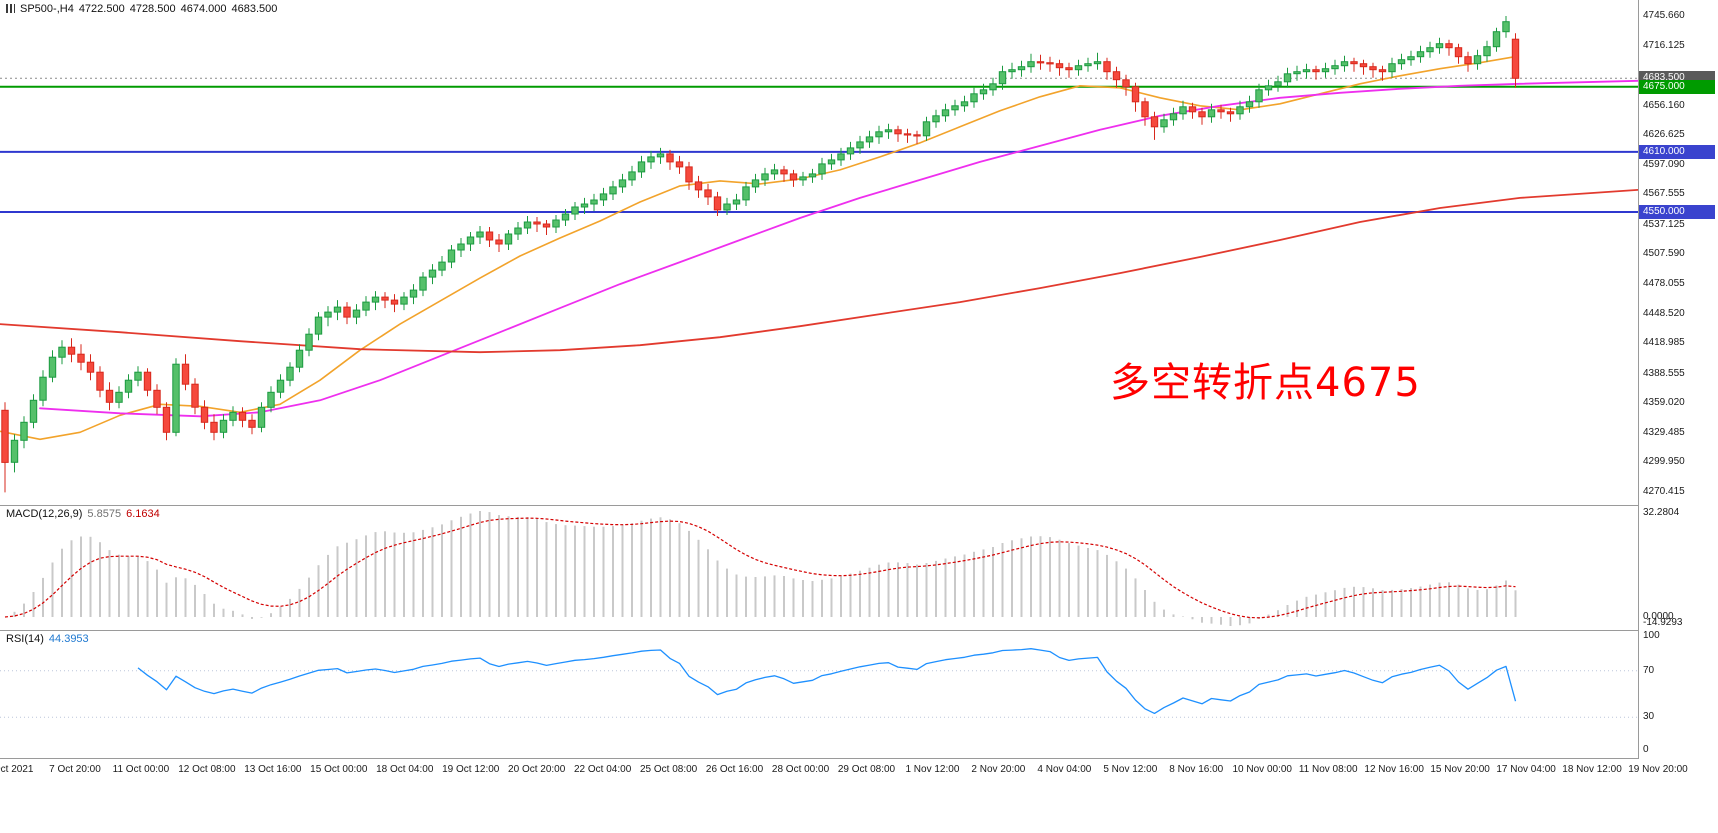  What do you see at coordinates (1664, 45) in the screenshot?
I see `price-axis-label: 4716.125` at bounding box center [1664, 45].